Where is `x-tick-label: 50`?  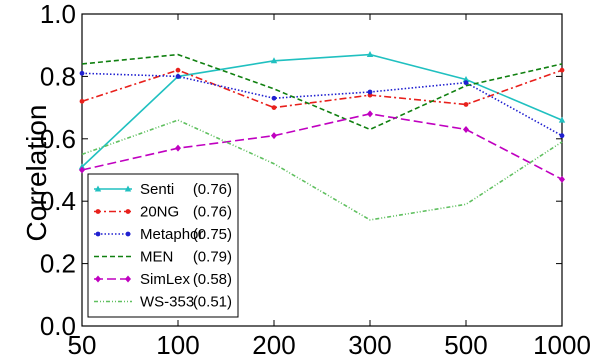
x-tick-label: 50 is located at coordinates (82, 343).